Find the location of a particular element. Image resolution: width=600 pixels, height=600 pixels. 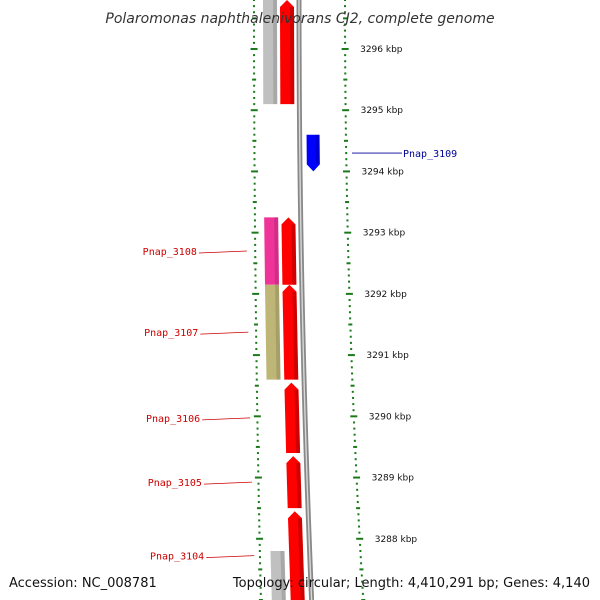

gene-label: Pnap_3104 is located at coordinates (177, 557).